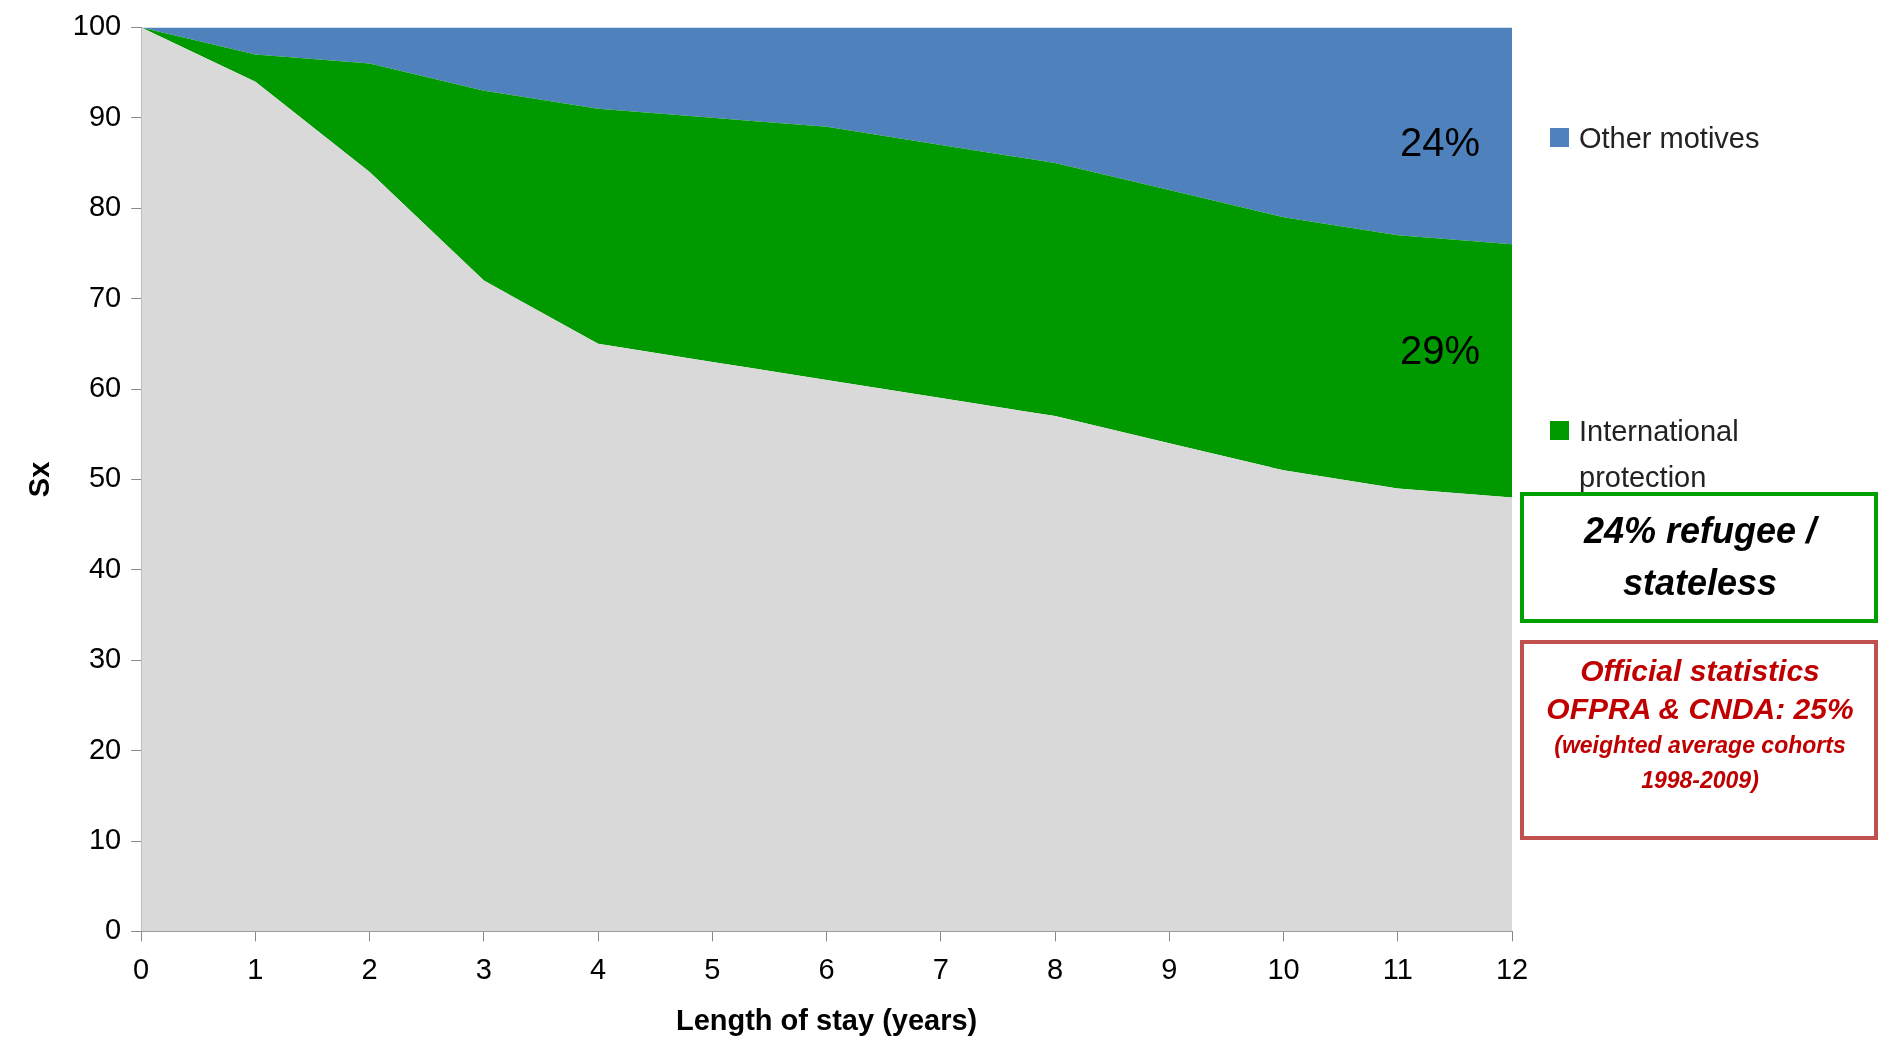  What do you see at coordinates (598, 968) in the screenshot?
I see `x-tick-label: 4` at bounding box center [598, 968].